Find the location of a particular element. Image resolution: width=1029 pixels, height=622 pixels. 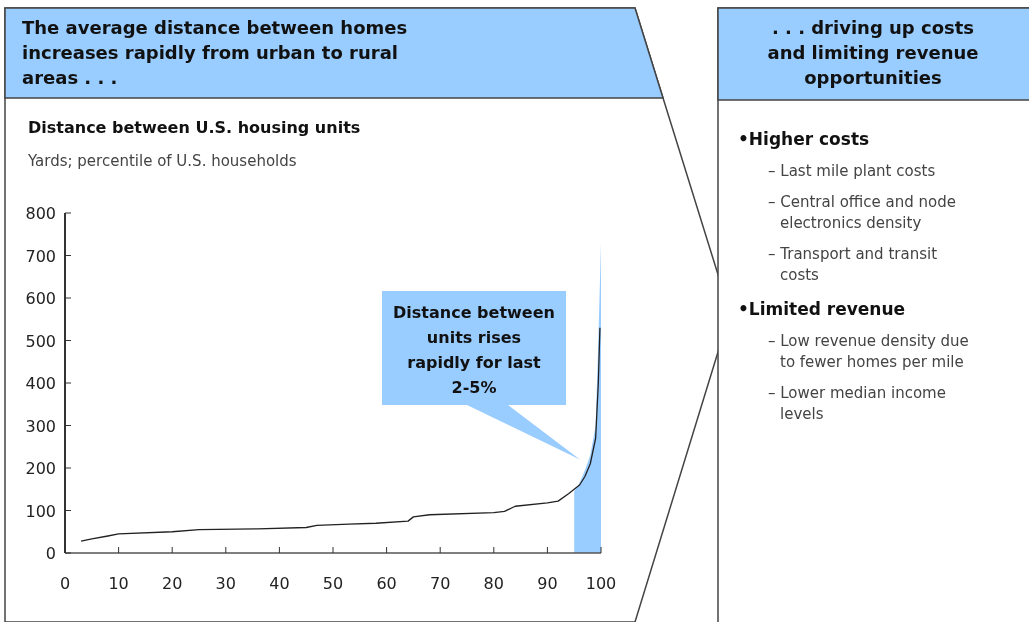

y-tick-label: 200 is located at coordinates (40, 468).